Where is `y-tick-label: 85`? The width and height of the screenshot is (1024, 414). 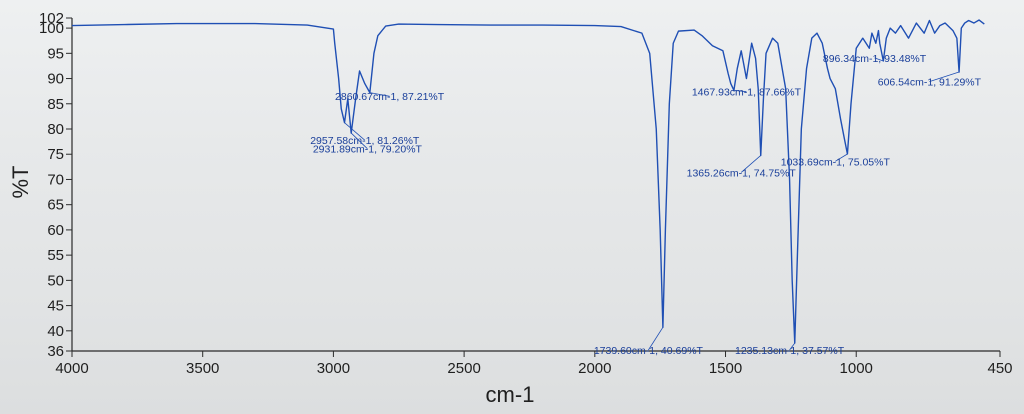 y-tick-label: 85 is located at coordinates (55, 104).